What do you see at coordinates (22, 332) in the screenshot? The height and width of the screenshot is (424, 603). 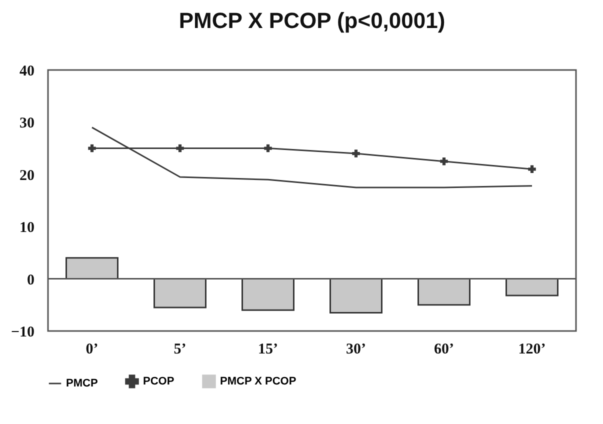 I see `y-tick-label: −10` at bounding box center [22, 332].